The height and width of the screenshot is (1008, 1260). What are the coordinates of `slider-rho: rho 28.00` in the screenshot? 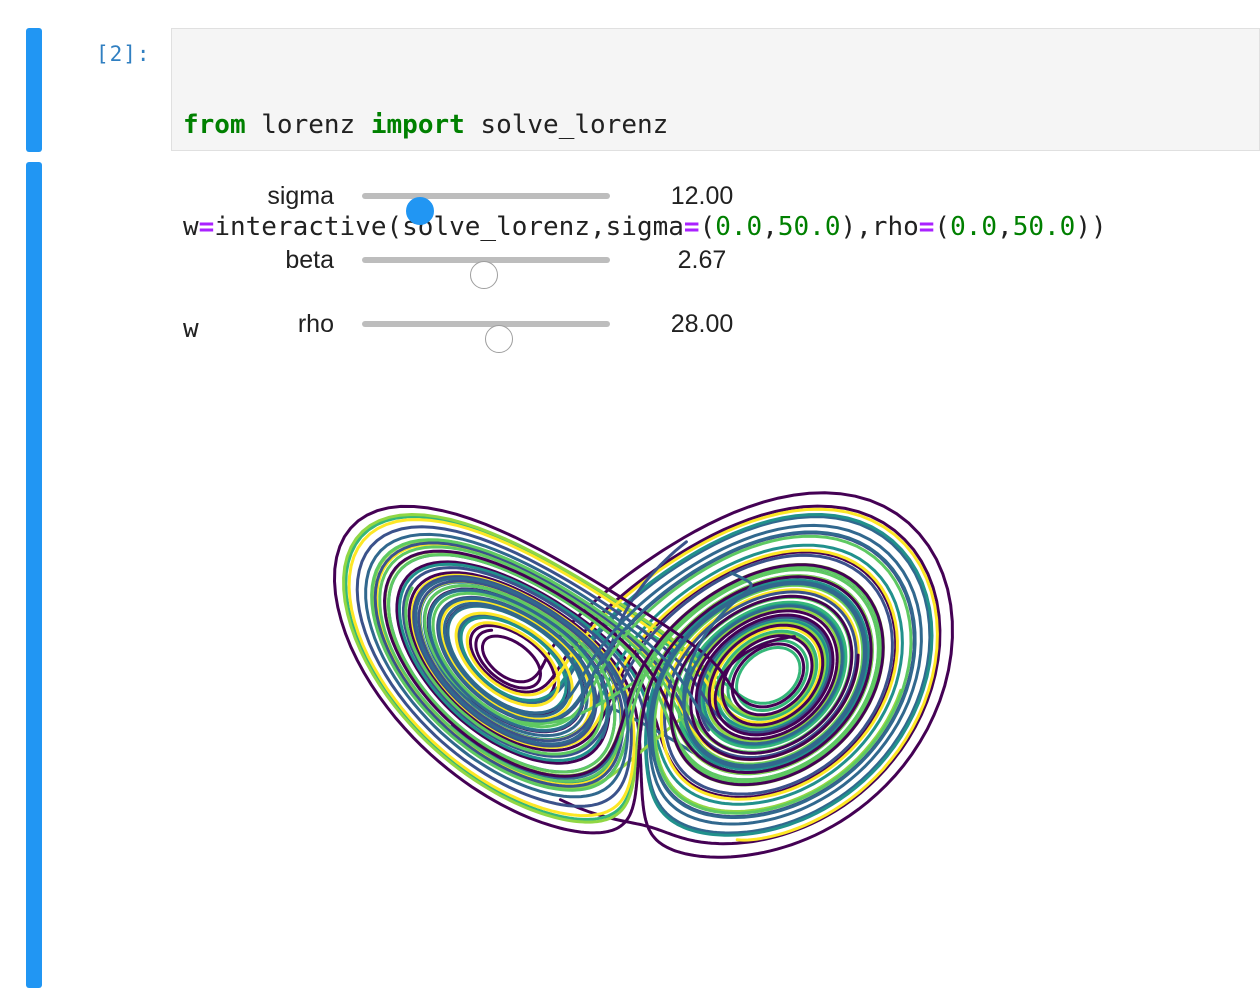 It's located at (480, 328).